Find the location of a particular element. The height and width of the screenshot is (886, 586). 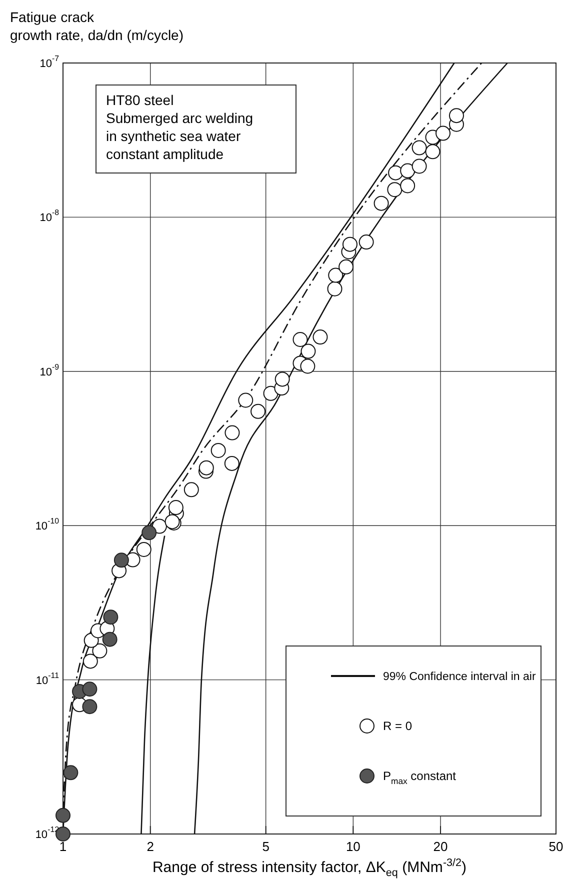

legend-label: R = 0 is located at coordinates (397, 726).